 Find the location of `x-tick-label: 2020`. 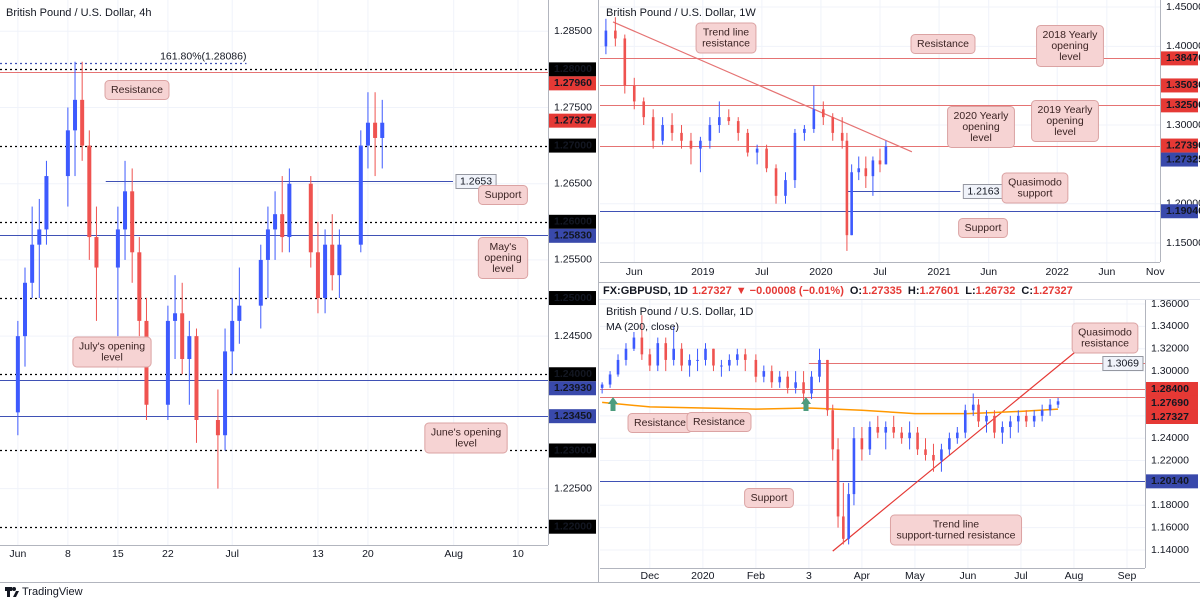

x-tick-label: 2020 is located at coordinates (703, 576).